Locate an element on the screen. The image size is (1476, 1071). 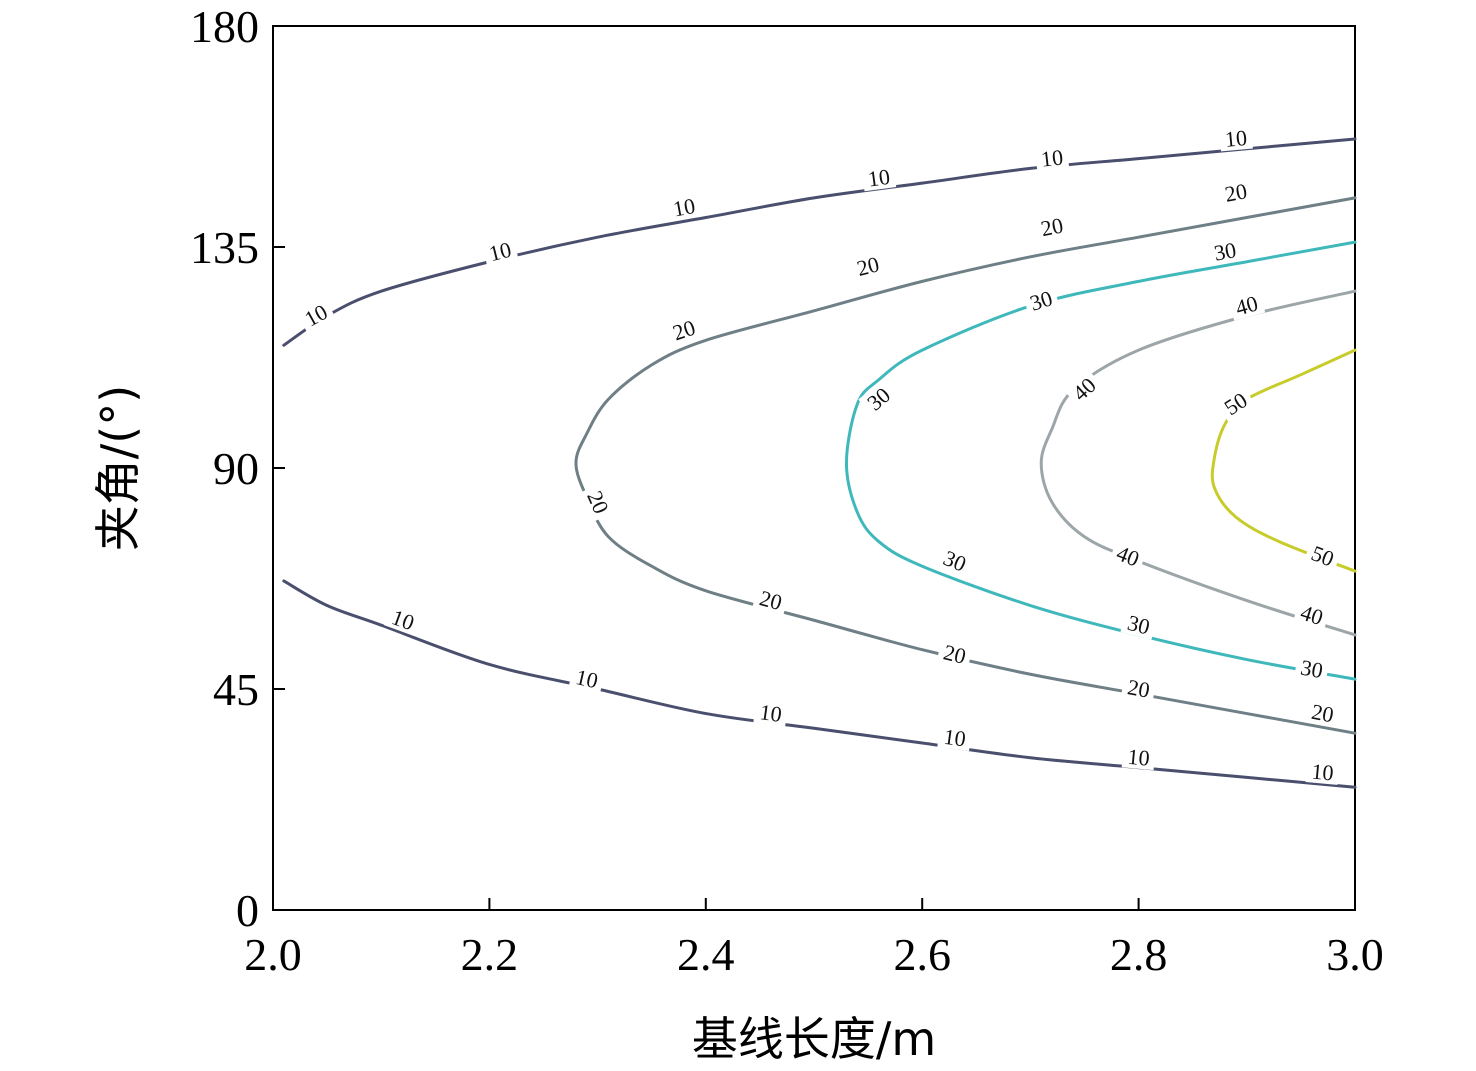
y-tick-label: 45 is located at coordinates (236, 689).